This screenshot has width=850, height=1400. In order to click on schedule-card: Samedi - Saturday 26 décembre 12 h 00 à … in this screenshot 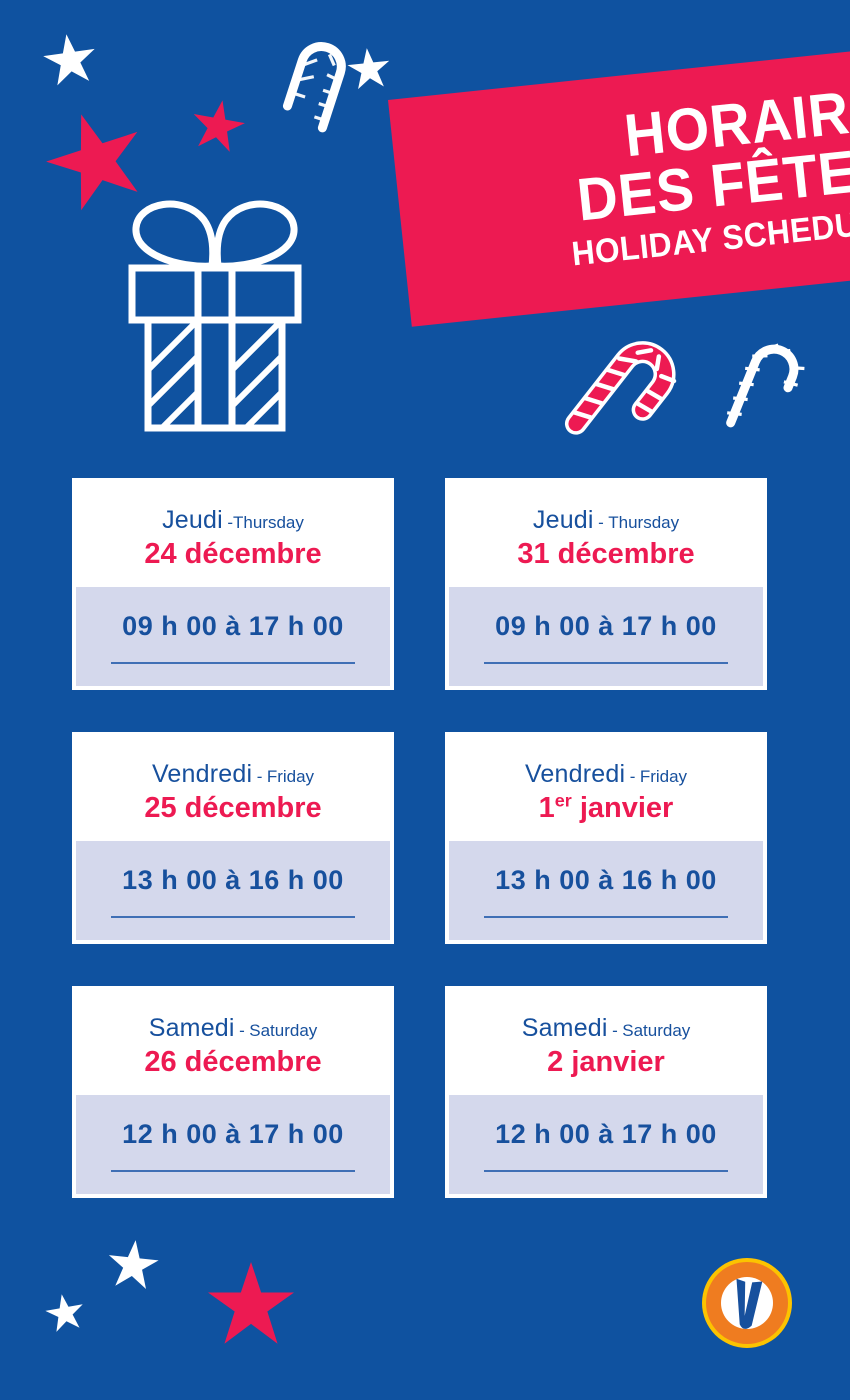, I will do `click(233, 1092)`.